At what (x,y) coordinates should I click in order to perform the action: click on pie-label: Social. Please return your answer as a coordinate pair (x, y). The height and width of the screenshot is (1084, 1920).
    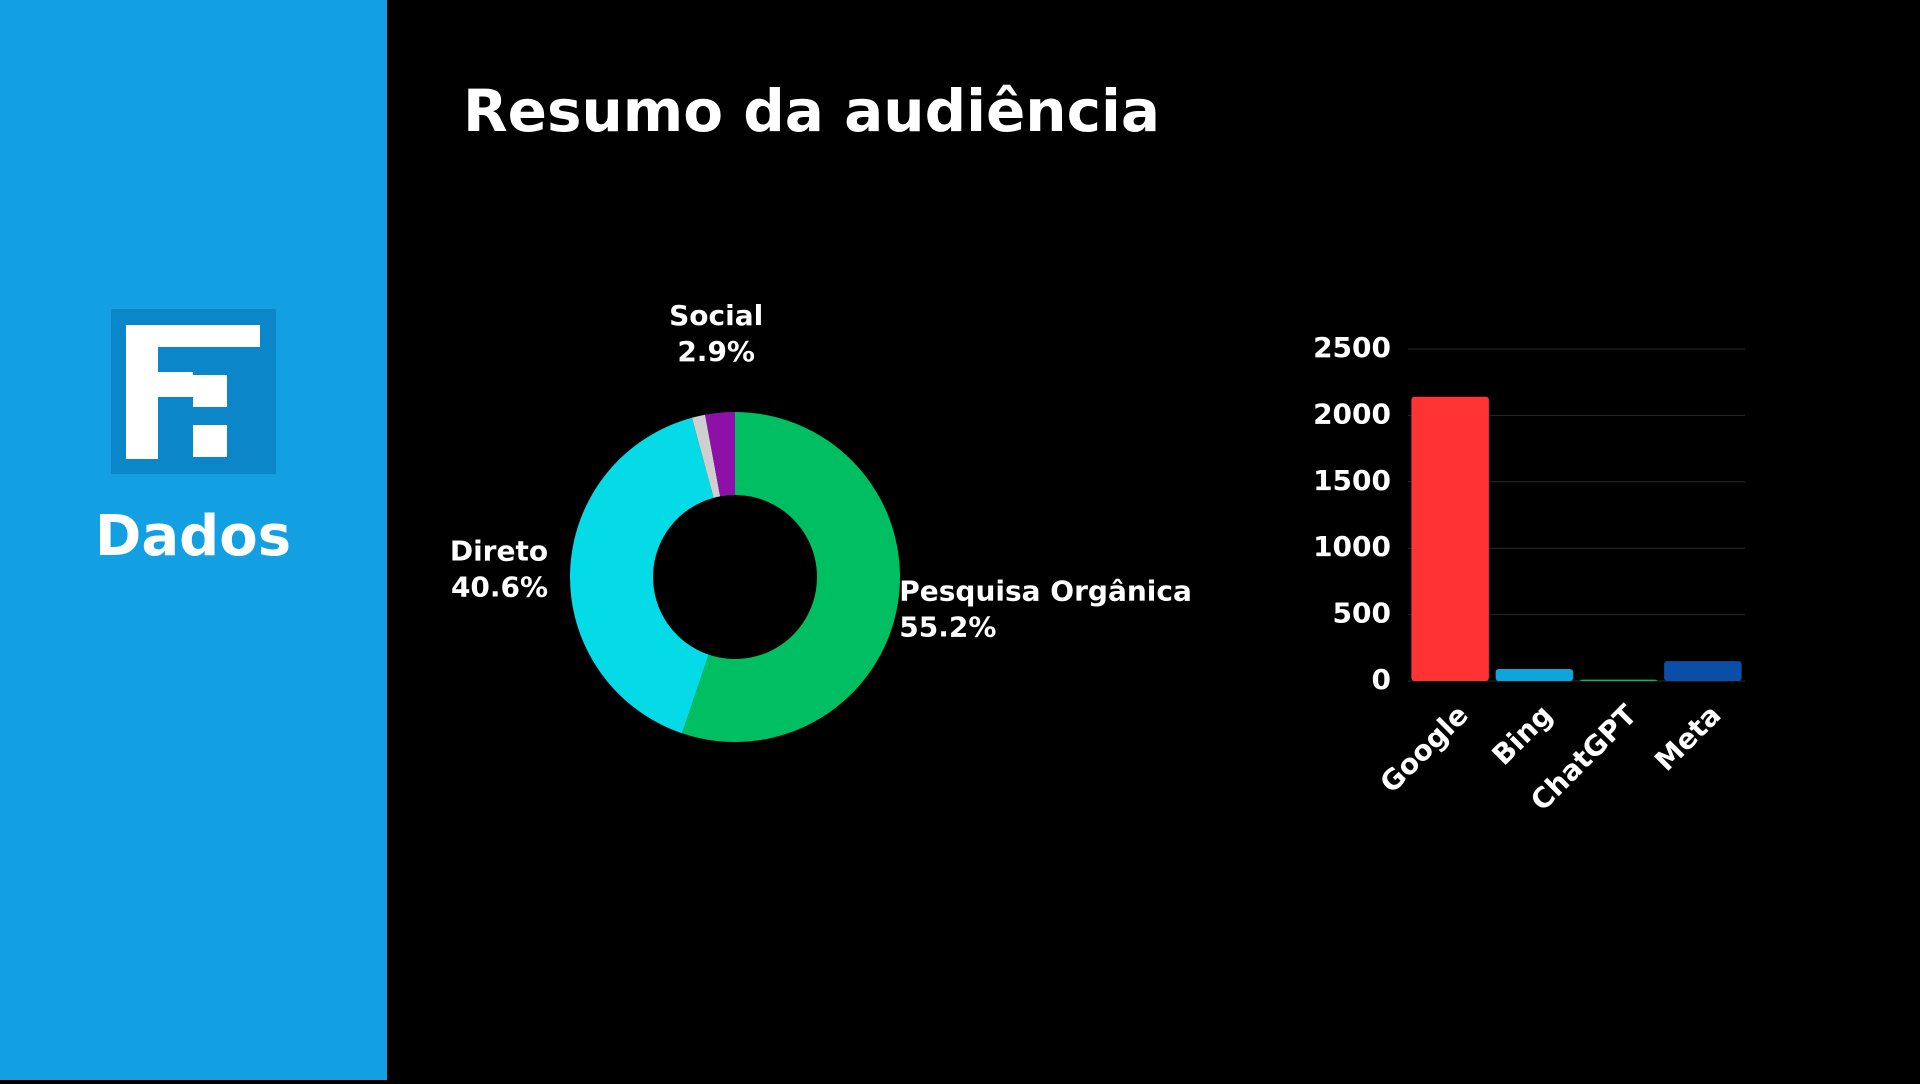
    Looking at the image, I should click on (716, 315).